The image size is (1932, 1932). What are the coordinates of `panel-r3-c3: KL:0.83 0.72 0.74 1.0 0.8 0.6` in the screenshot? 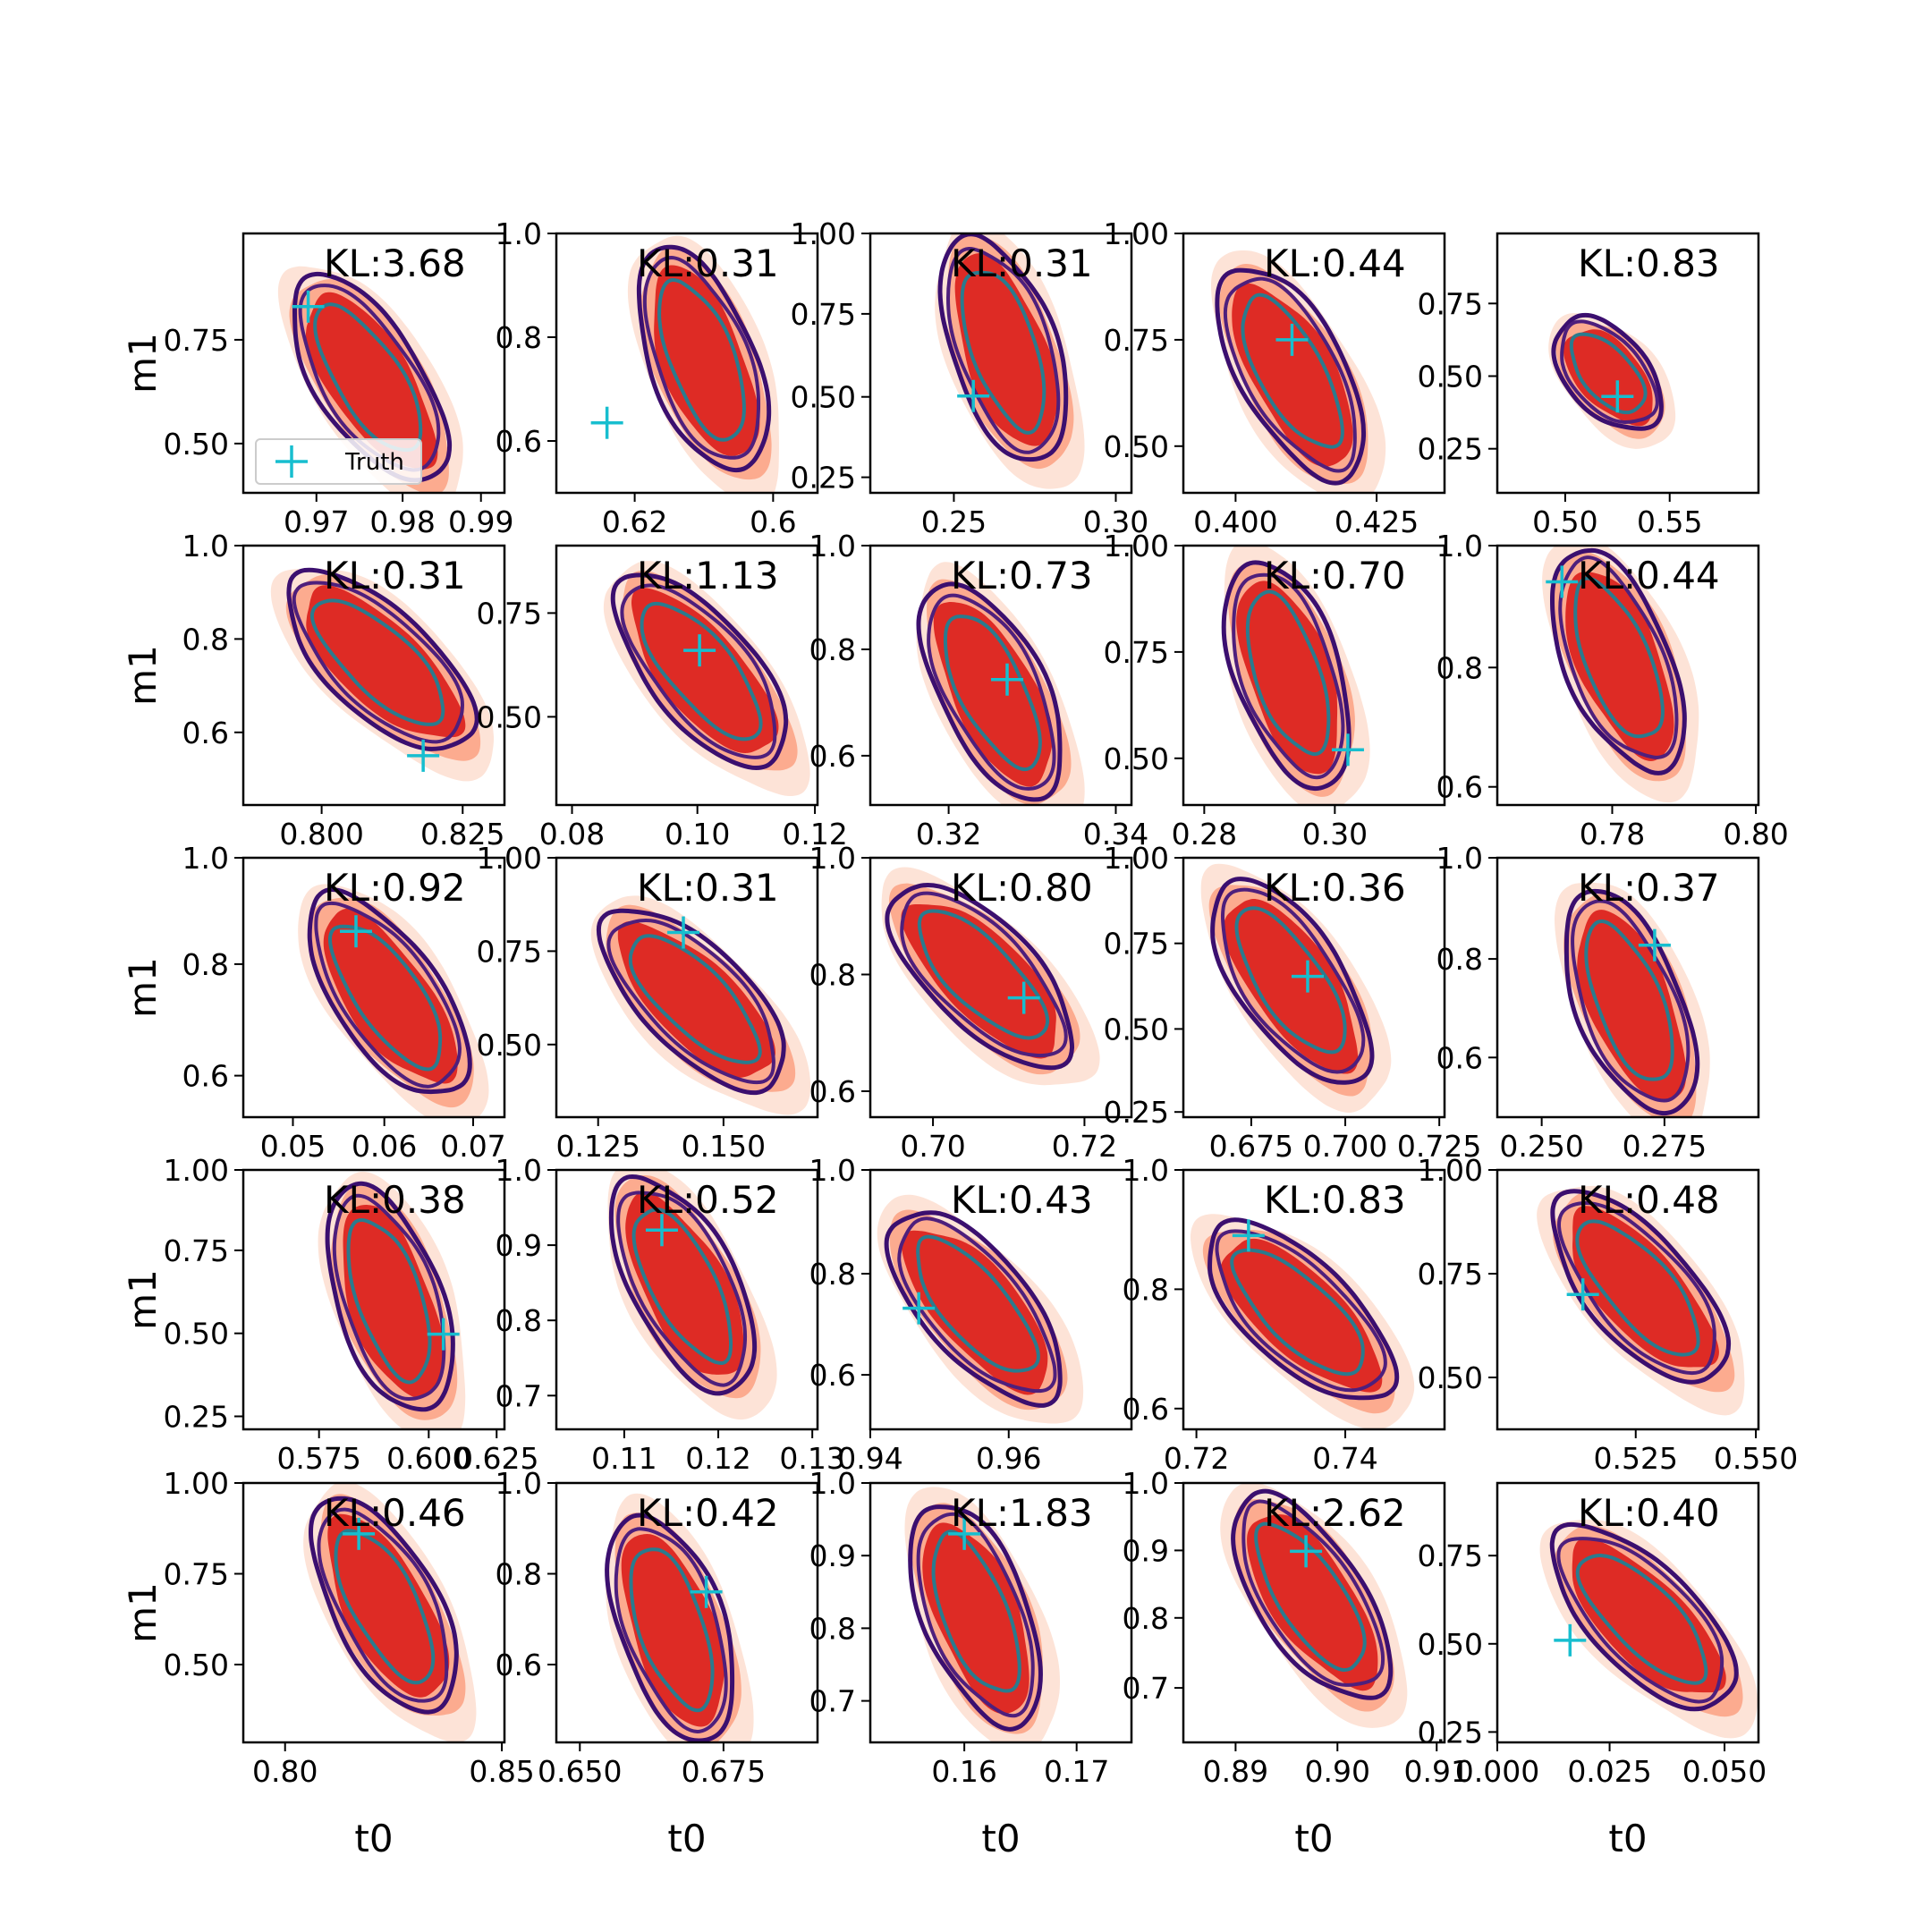 It's located at (1284, 1314).